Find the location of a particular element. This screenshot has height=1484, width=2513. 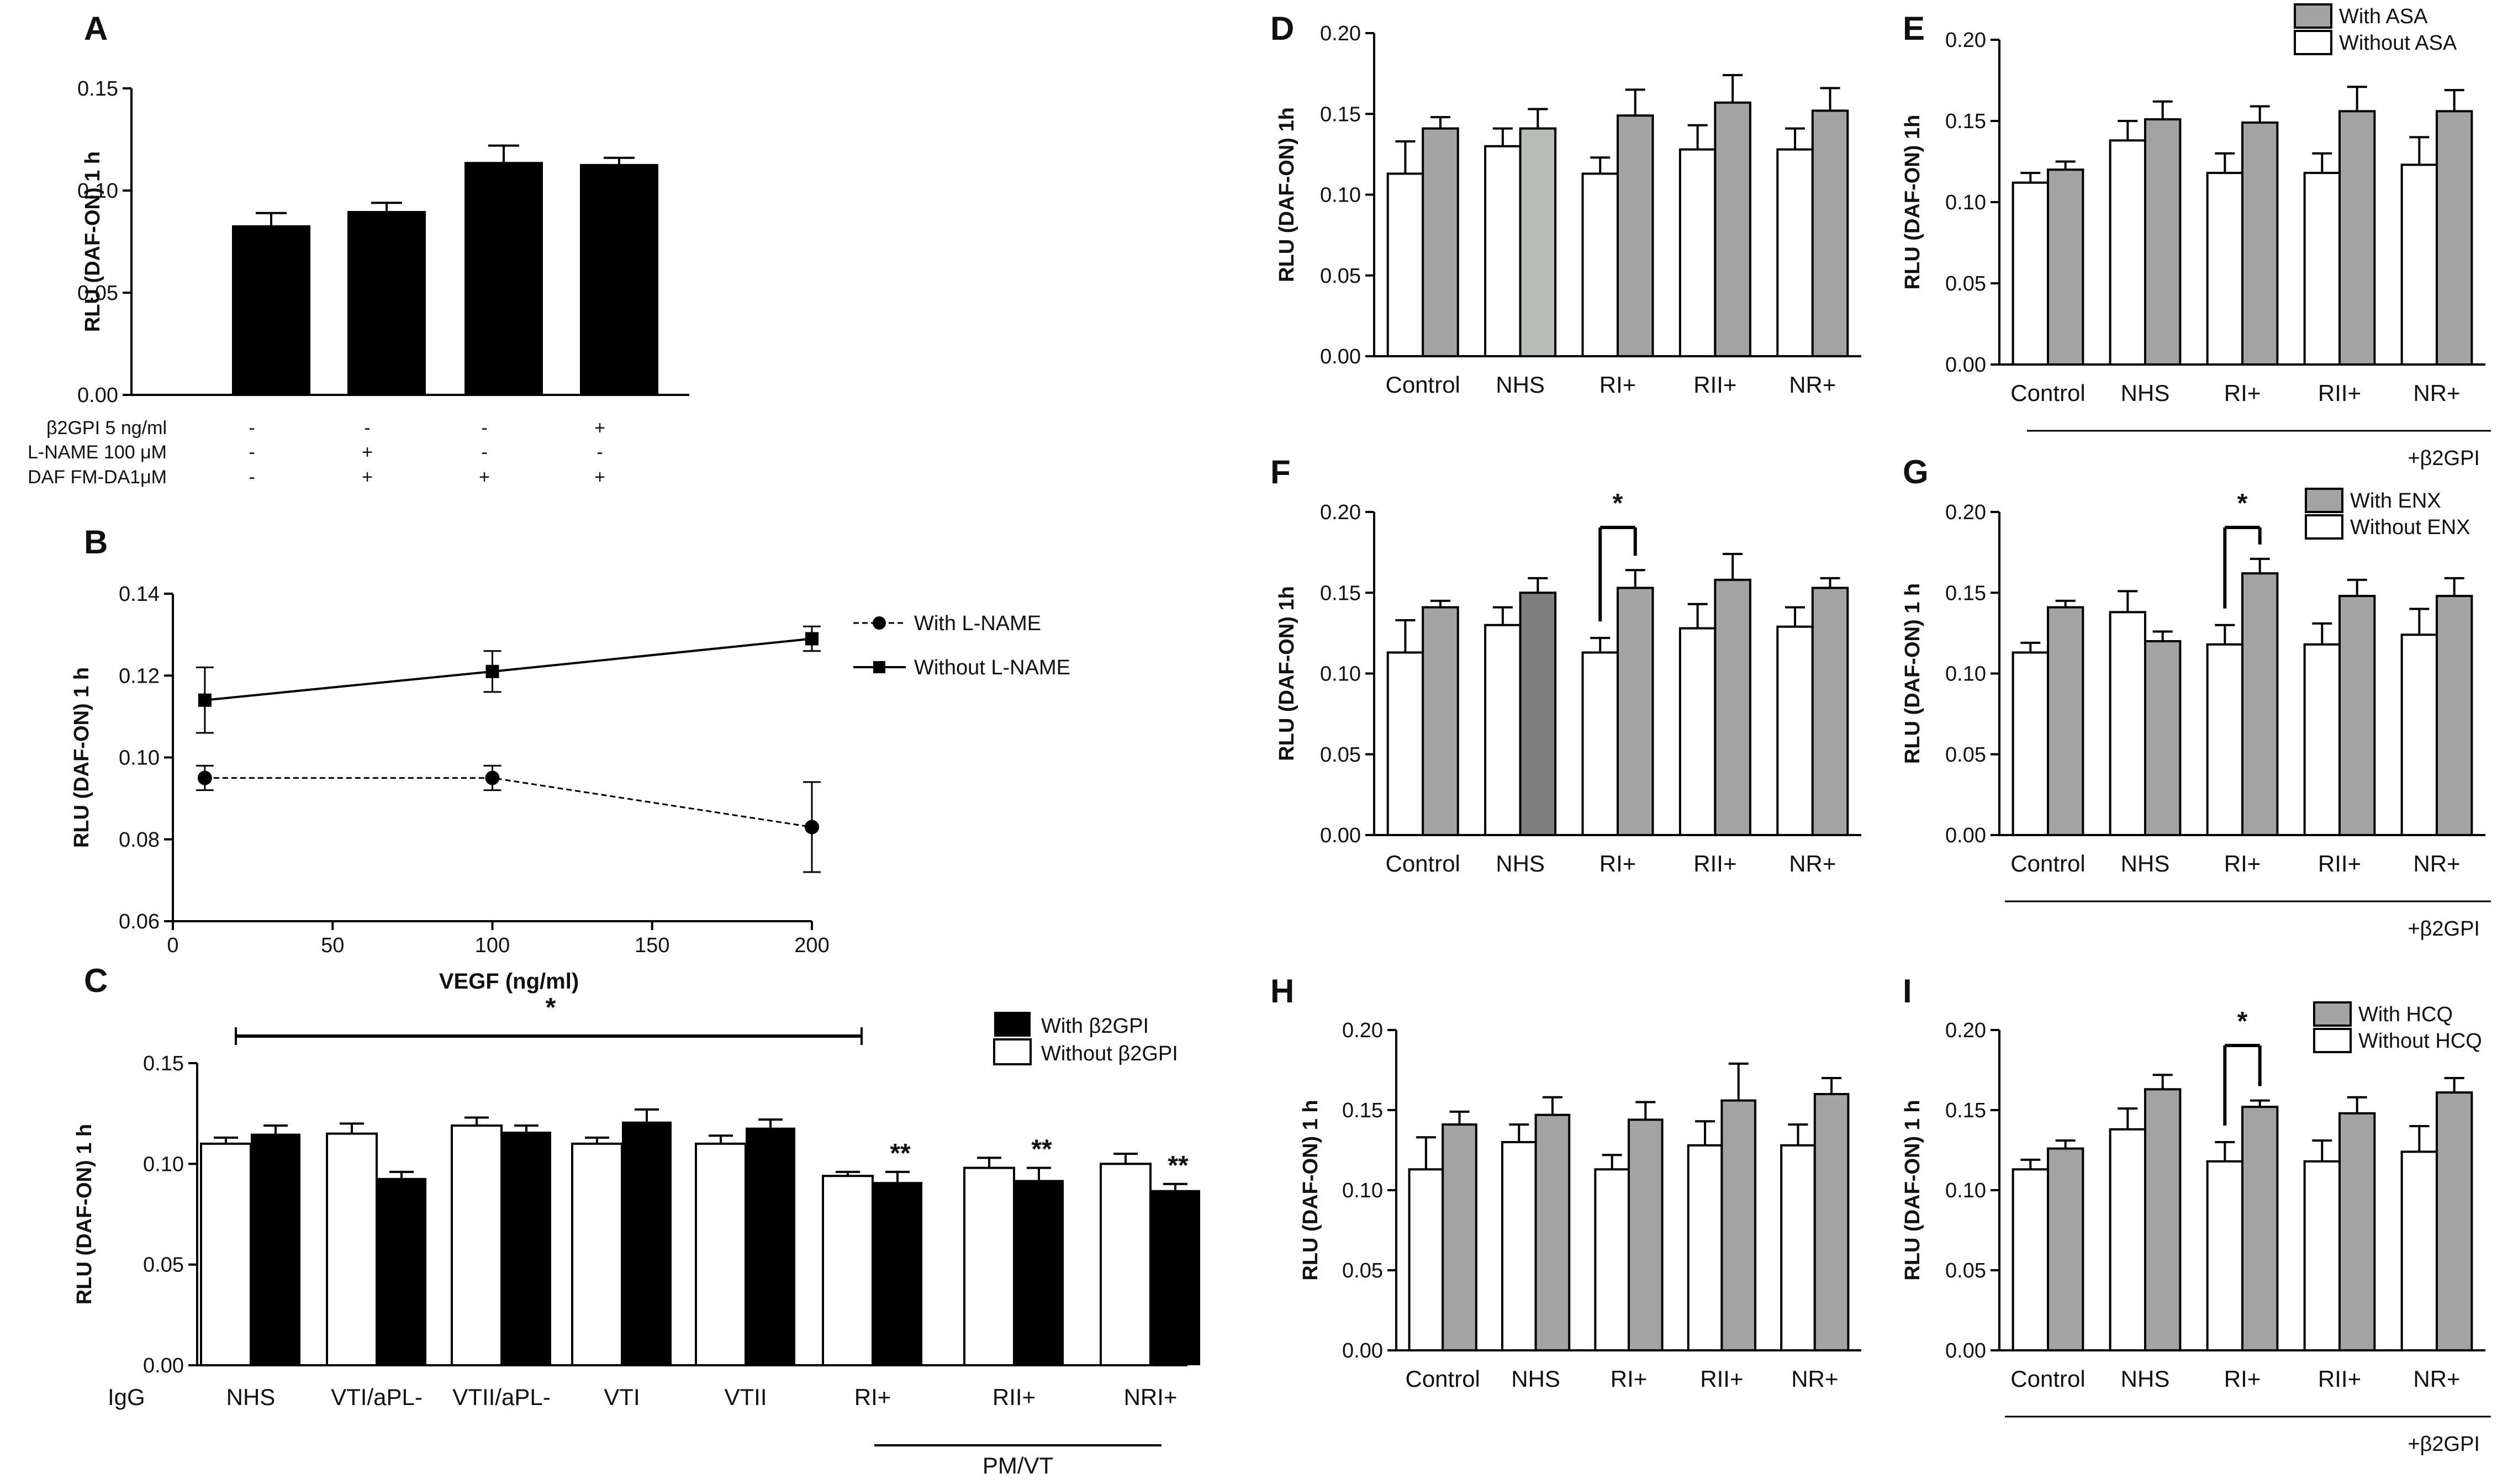

condition-label: L-NAME 100 μM is located at coordinates (97, 452).